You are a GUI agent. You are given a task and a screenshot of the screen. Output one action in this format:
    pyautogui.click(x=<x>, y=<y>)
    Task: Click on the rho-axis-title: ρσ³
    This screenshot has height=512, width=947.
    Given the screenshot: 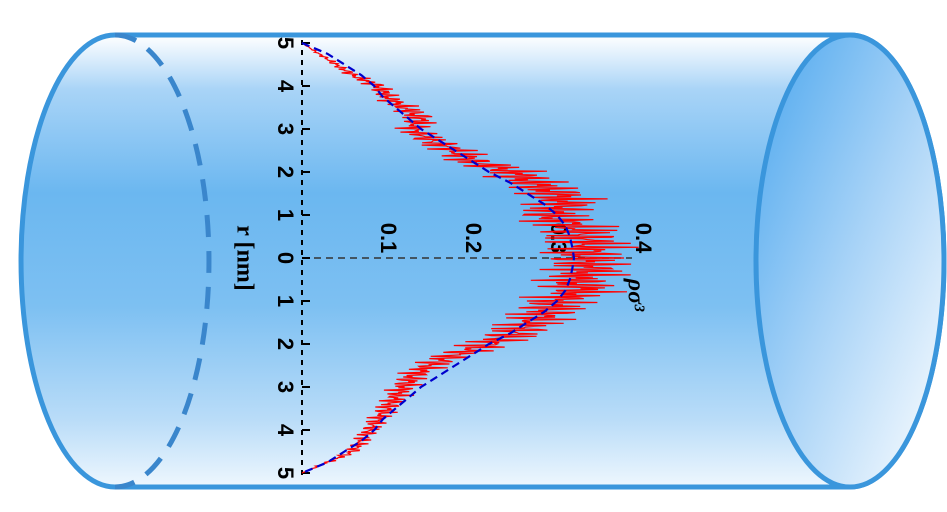 What is the action you would take?
    pyautogui.click(x=635, y=295)
    